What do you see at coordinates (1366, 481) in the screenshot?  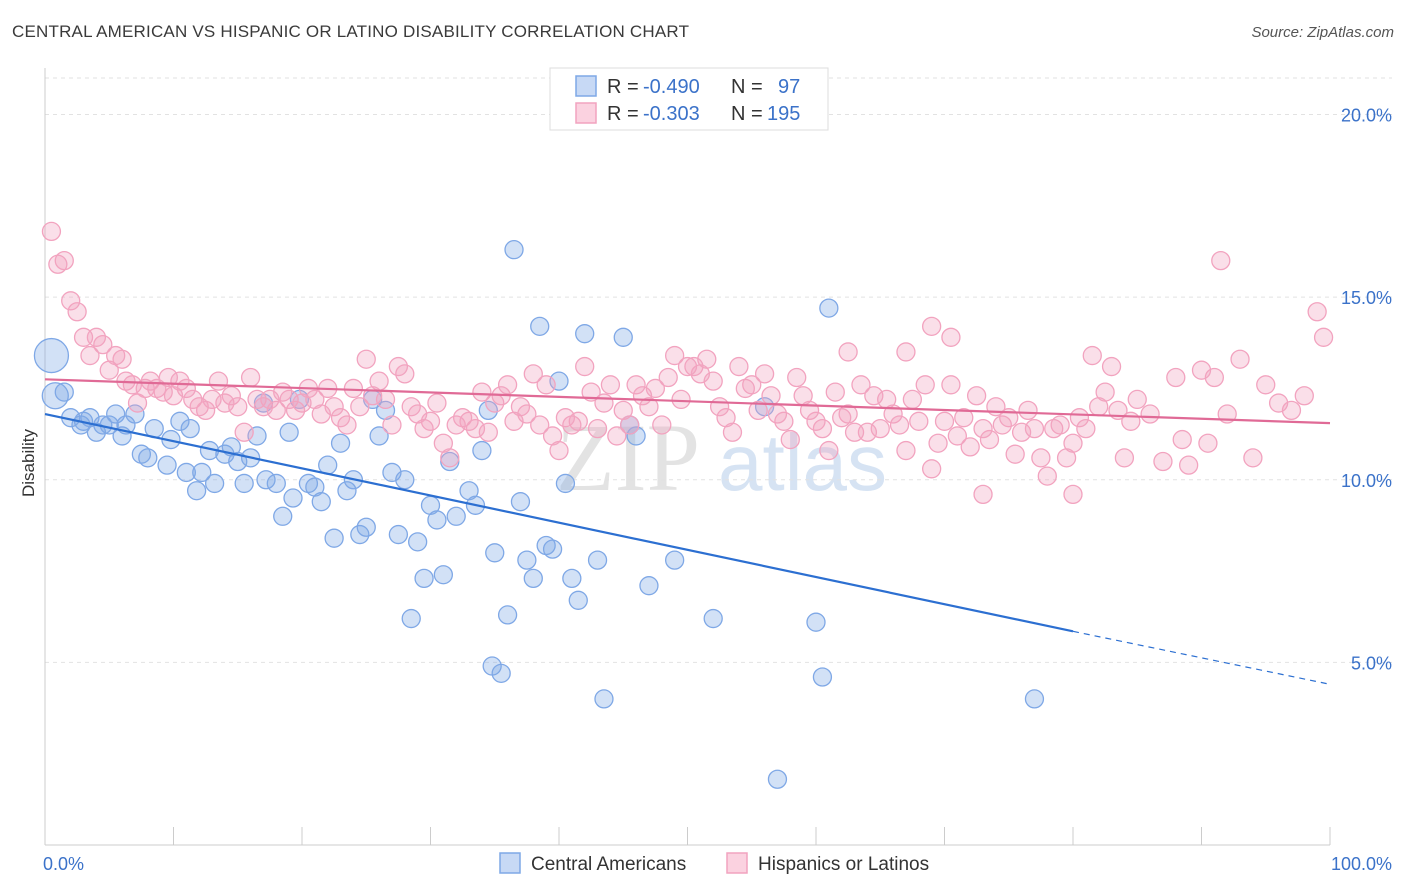 I see `y-tick-label: 10.0%` at bounding box center [1366, 481].